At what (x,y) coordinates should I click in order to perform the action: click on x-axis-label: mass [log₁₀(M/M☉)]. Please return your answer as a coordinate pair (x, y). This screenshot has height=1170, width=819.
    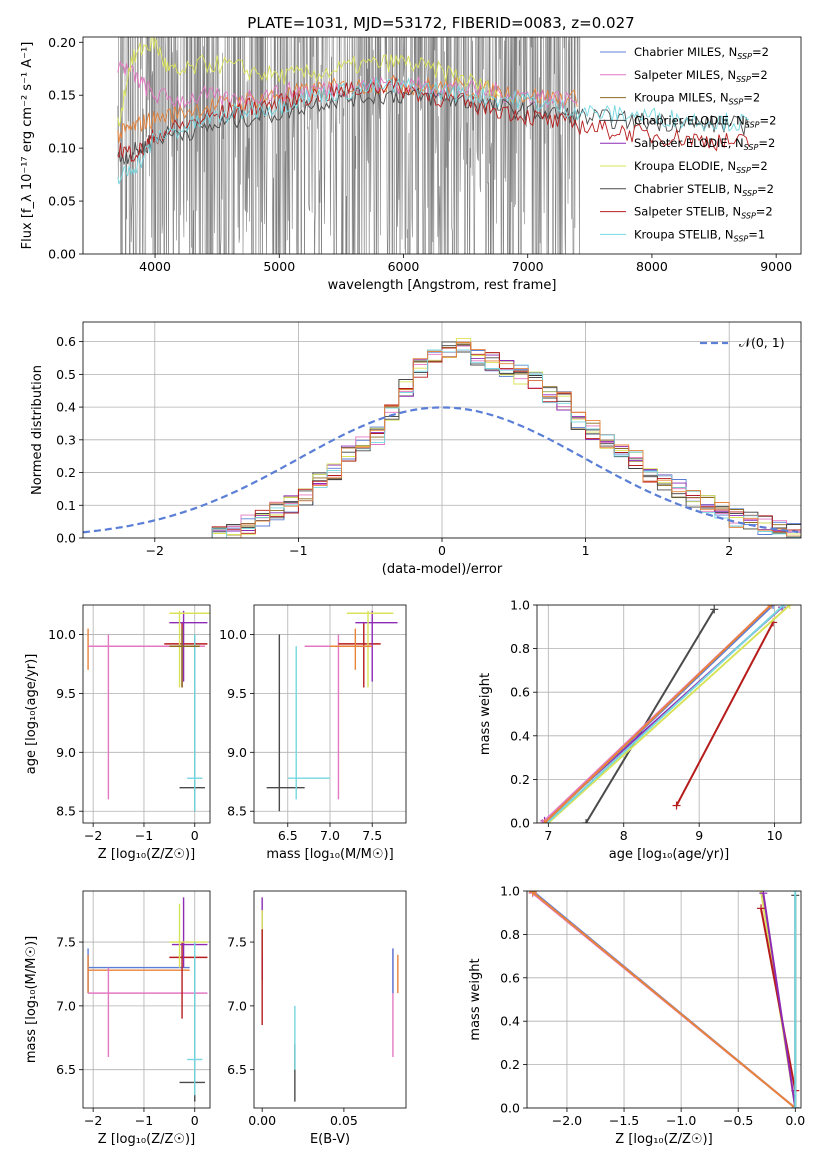
    Looking at the image, I should click on (329, 854).